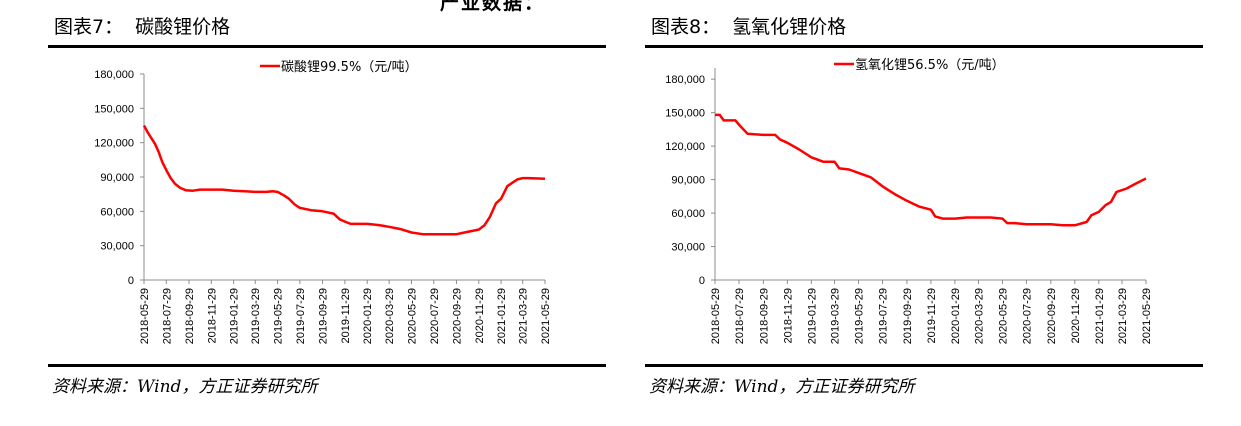 The width and height of the screenshot is (1241, 426). Describe the element at coordinates (749, 27) in the screenshot. I see `figure-title: 图表8： 氢氧化锂价格` at that location.